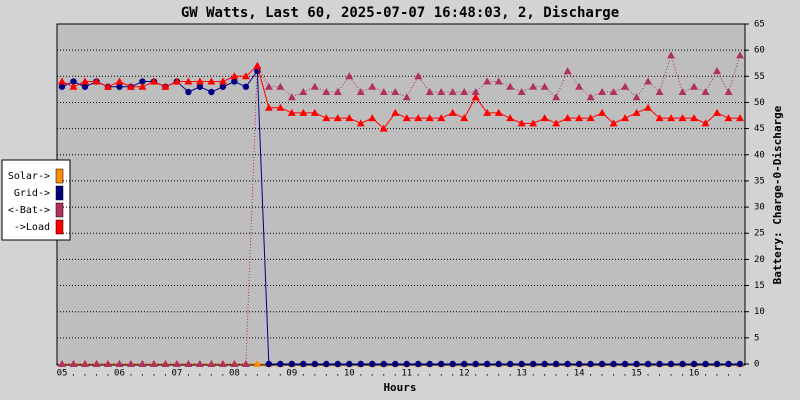 The height and width of the screenshot is (400, 800). I want to click on y-tick-label: 25, so click(759, 234).